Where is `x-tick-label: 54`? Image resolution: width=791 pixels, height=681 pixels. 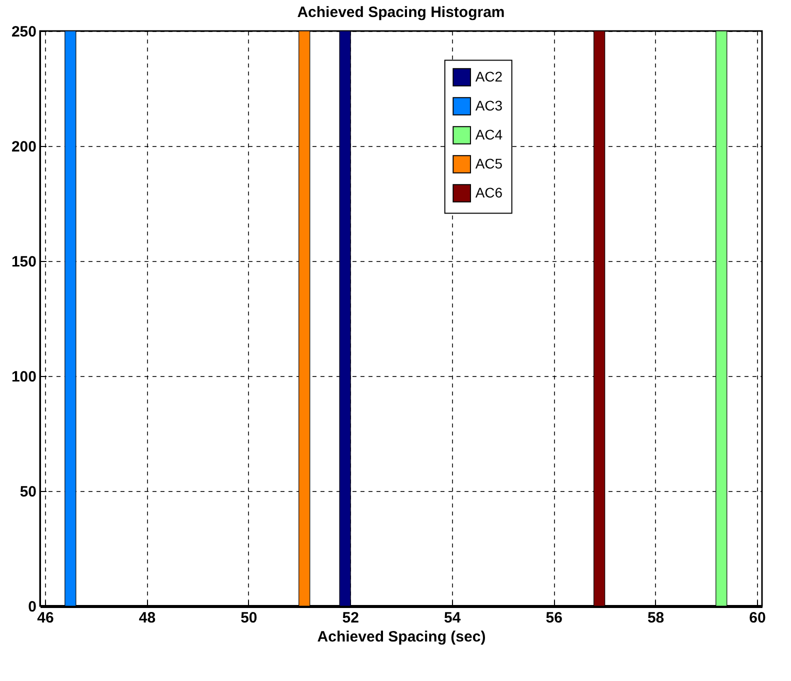 x-tick-label: 54 is located at coordinates (453, 618).